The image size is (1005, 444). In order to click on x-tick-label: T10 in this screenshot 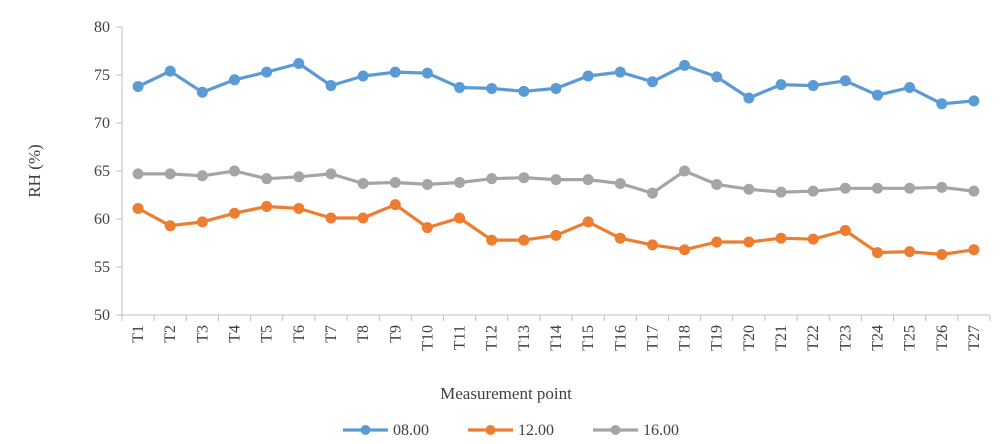, I will do `click(427, 338)`.